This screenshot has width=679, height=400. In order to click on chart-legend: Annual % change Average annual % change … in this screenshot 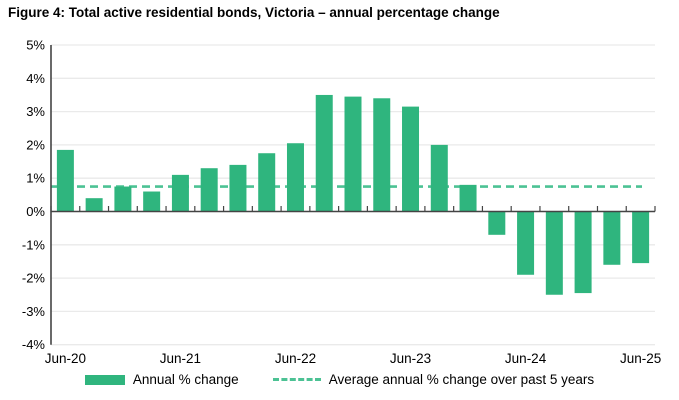, I will do `click(339, 379)`.